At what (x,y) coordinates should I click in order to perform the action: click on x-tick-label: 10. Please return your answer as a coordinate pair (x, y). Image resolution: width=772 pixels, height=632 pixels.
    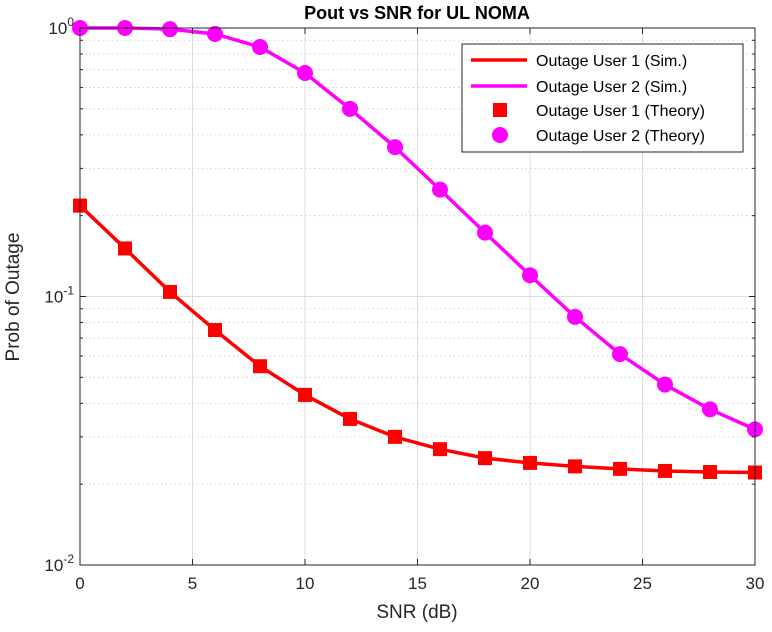
    Looking at the image, I should click on (305, 583).